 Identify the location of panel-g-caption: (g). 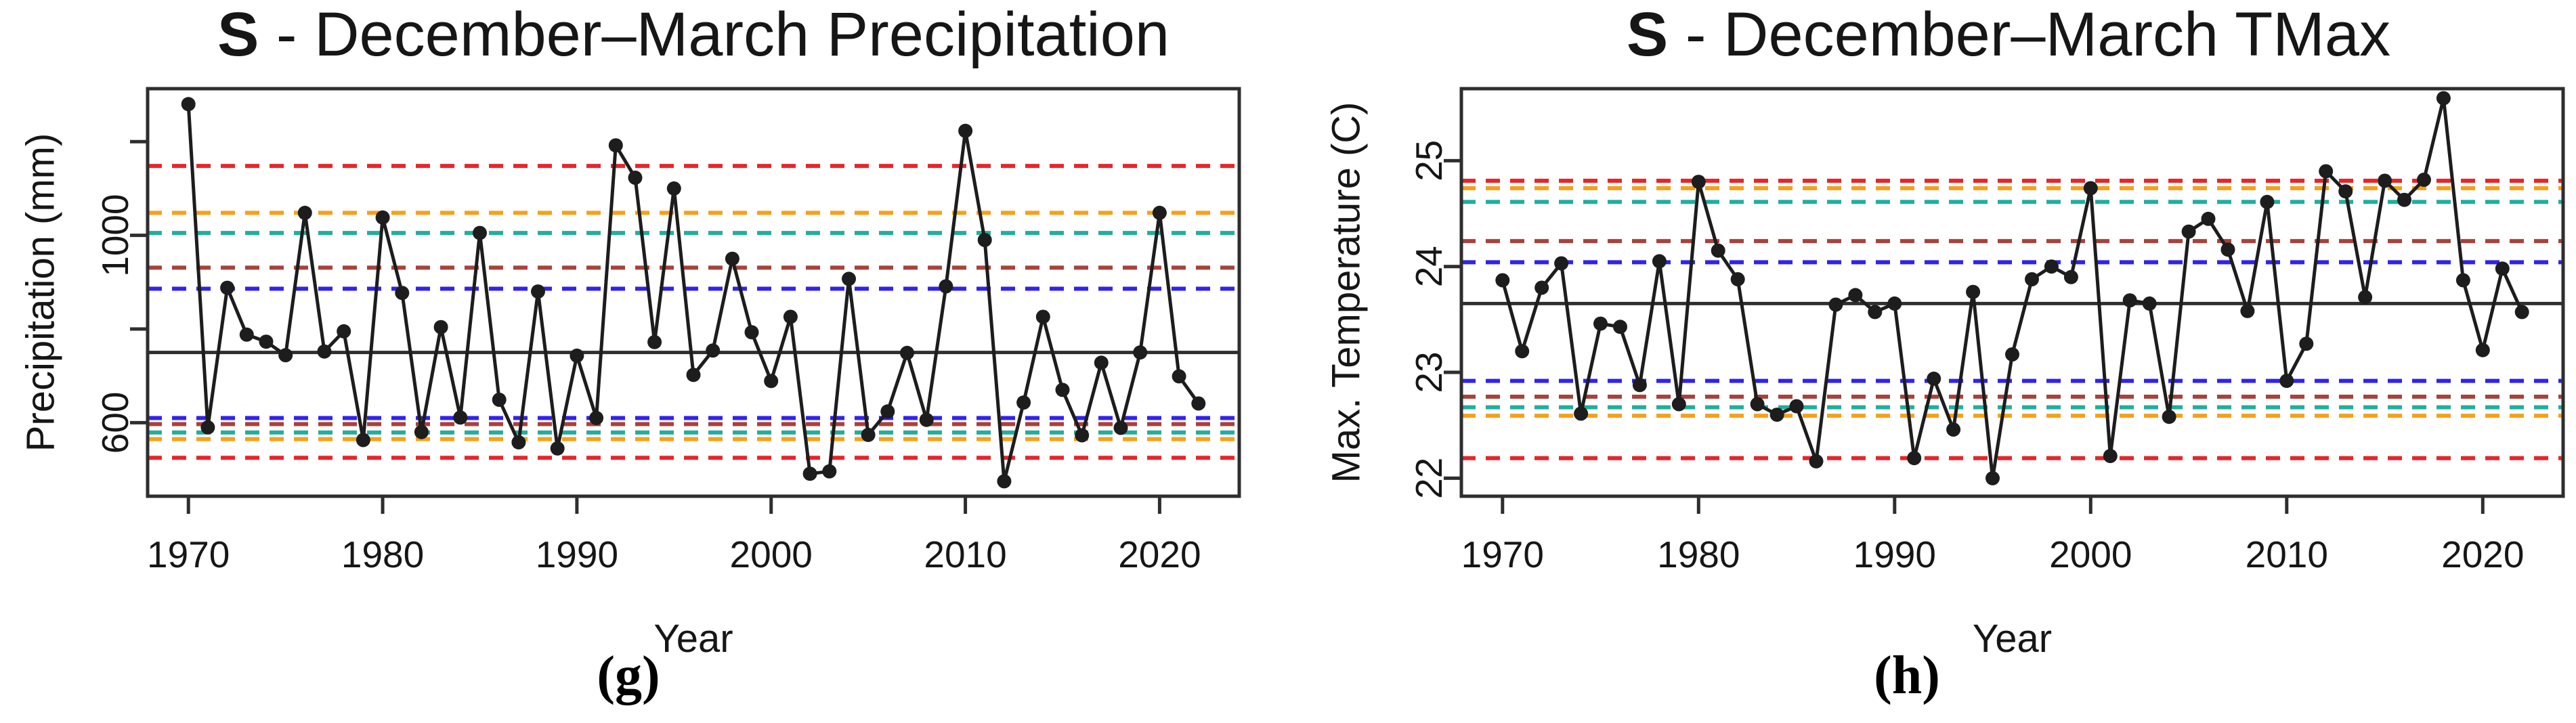
(628, 676).